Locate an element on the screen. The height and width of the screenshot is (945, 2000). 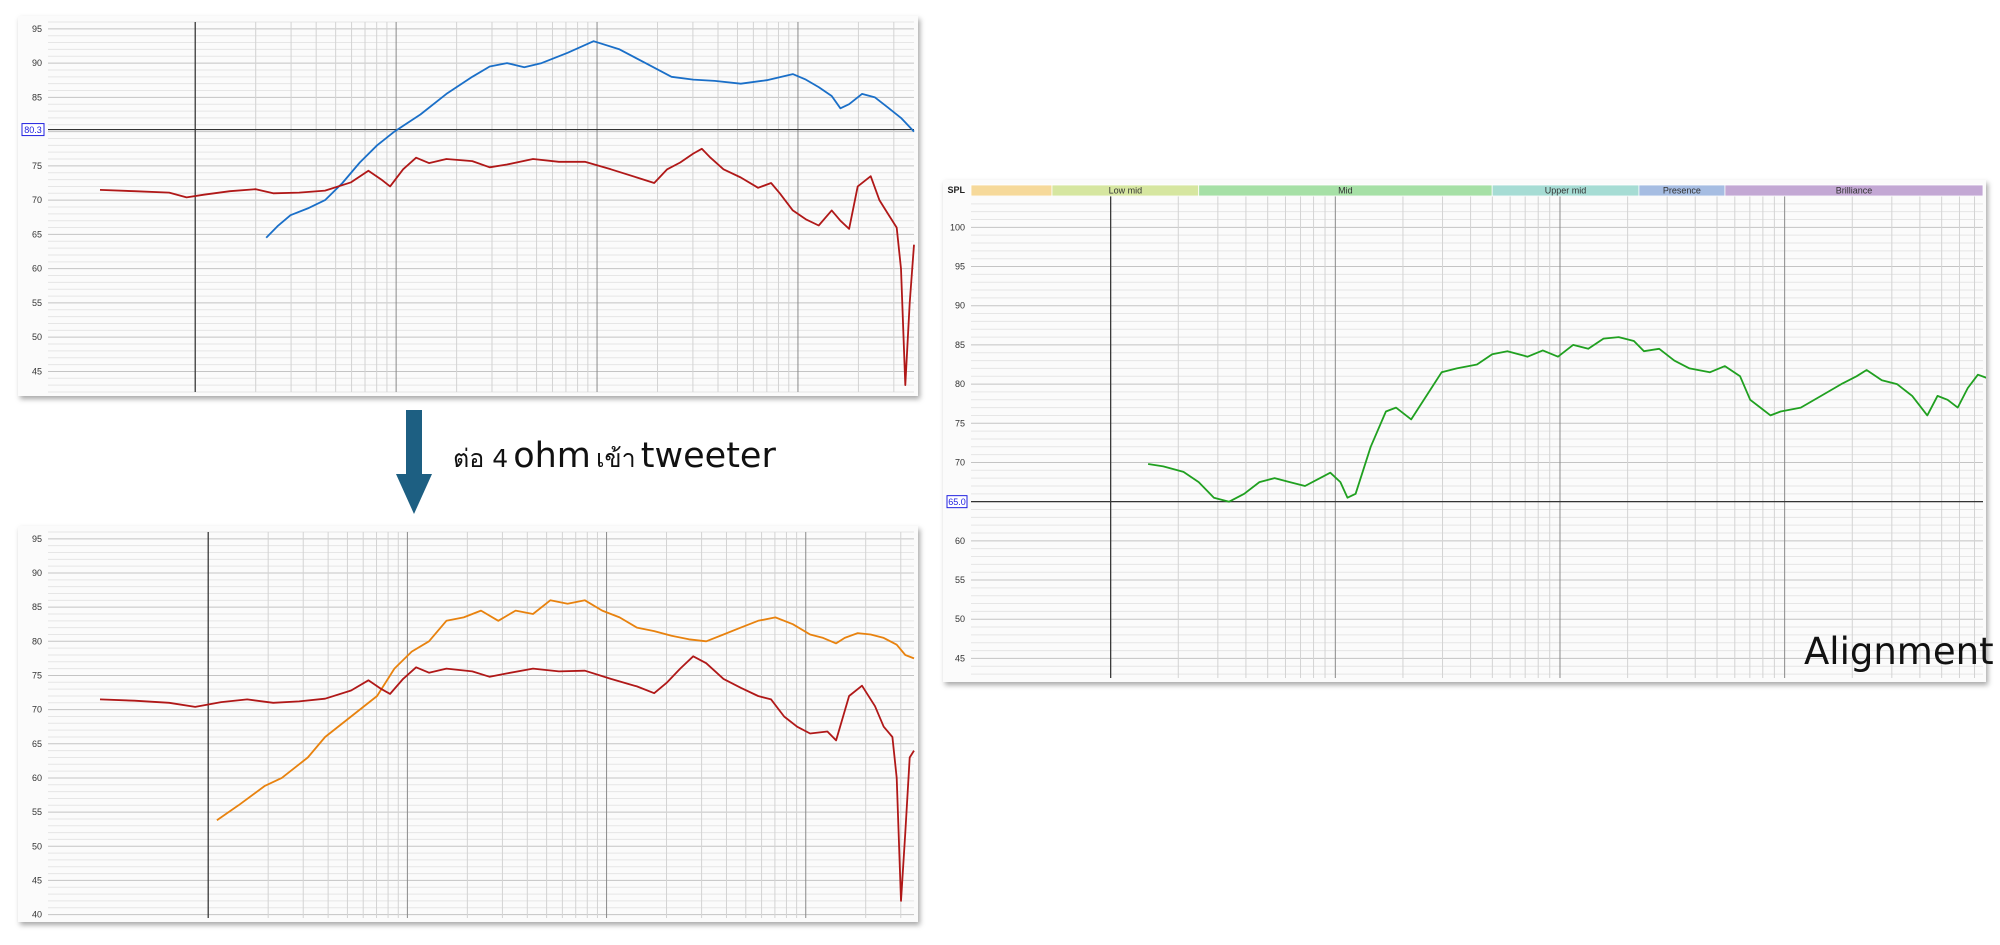
annotation-text: ต่อ 4 ohm เข้า tweeter is located at coordinates (614, 457).